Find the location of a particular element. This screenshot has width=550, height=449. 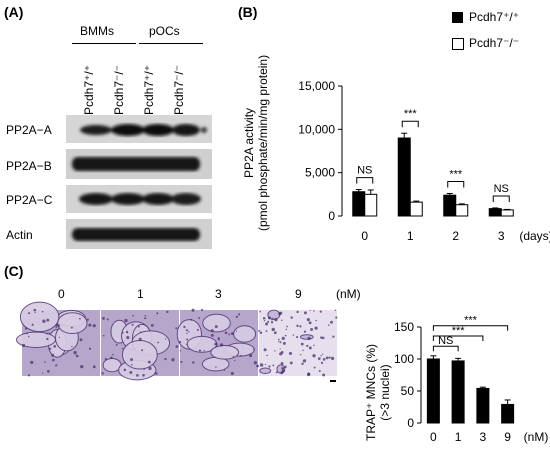

chart-c-xtick-label: 3 is located at coordinates (483, 437).